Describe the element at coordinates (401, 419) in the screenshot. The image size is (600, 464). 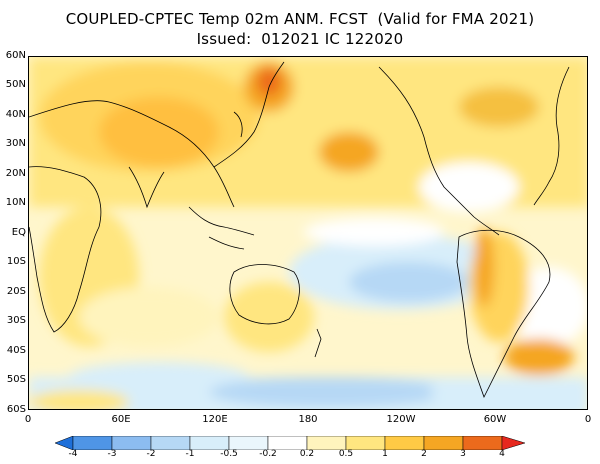
I see `lon-label: 120W` at that location.